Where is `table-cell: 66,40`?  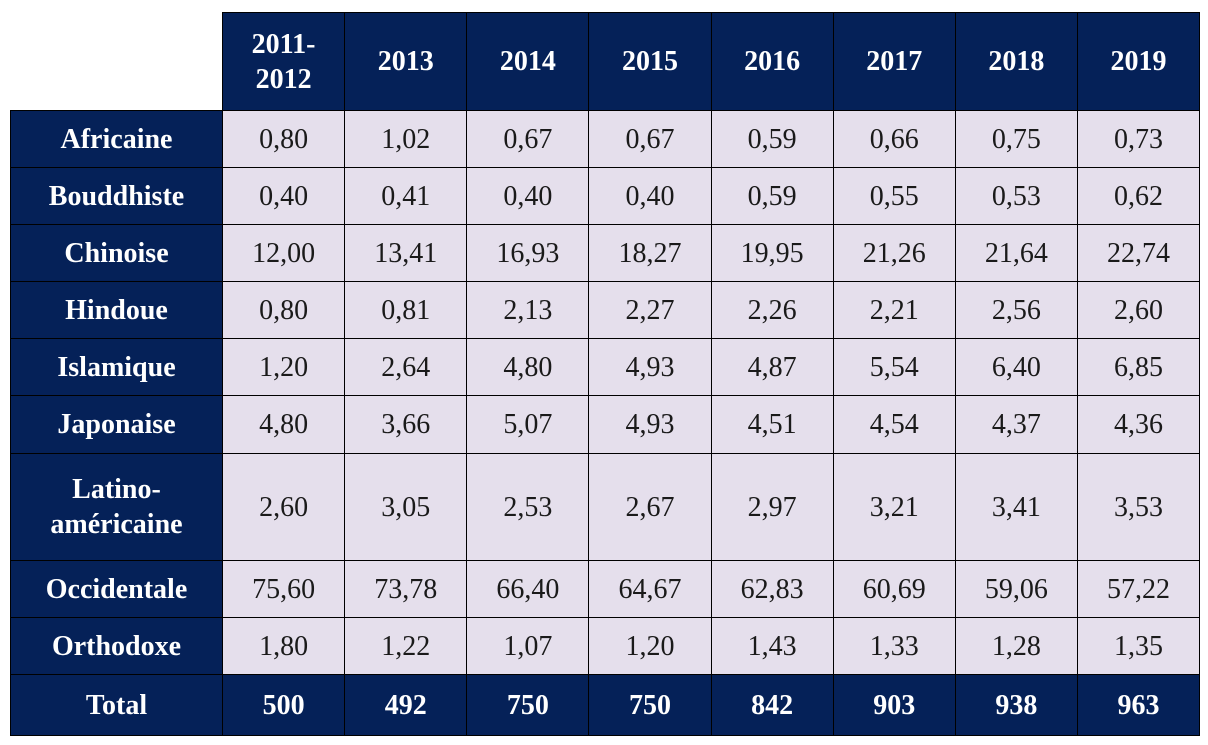
table-cell: 66,40 is located at coordinates (528, 589).